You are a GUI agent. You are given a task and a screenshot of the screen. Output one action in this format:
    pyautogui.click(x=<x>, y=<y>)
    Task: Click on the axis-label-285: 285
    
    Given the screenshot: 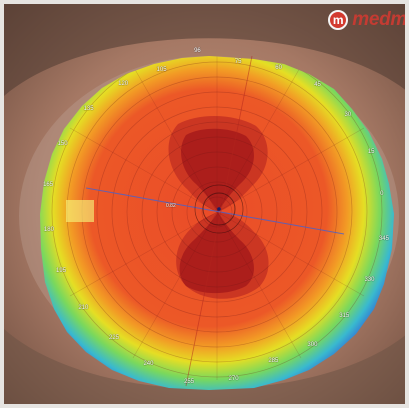 What is the action you would take?
    pyautogui.click(x=273, y=361)
    